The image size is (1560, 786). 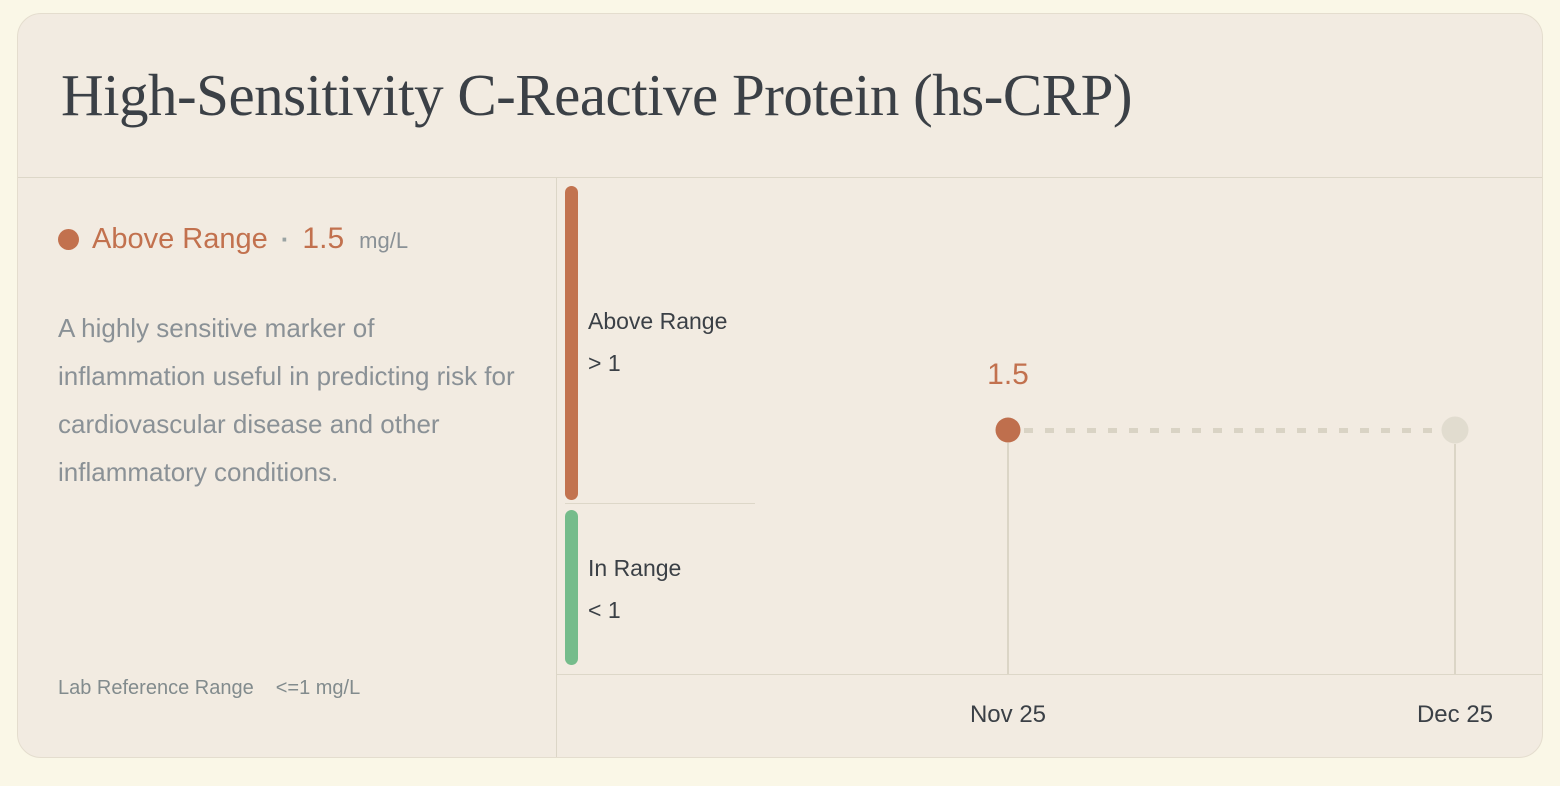 I want to click on result-unit: mg/L, so click(x=384, y=240).